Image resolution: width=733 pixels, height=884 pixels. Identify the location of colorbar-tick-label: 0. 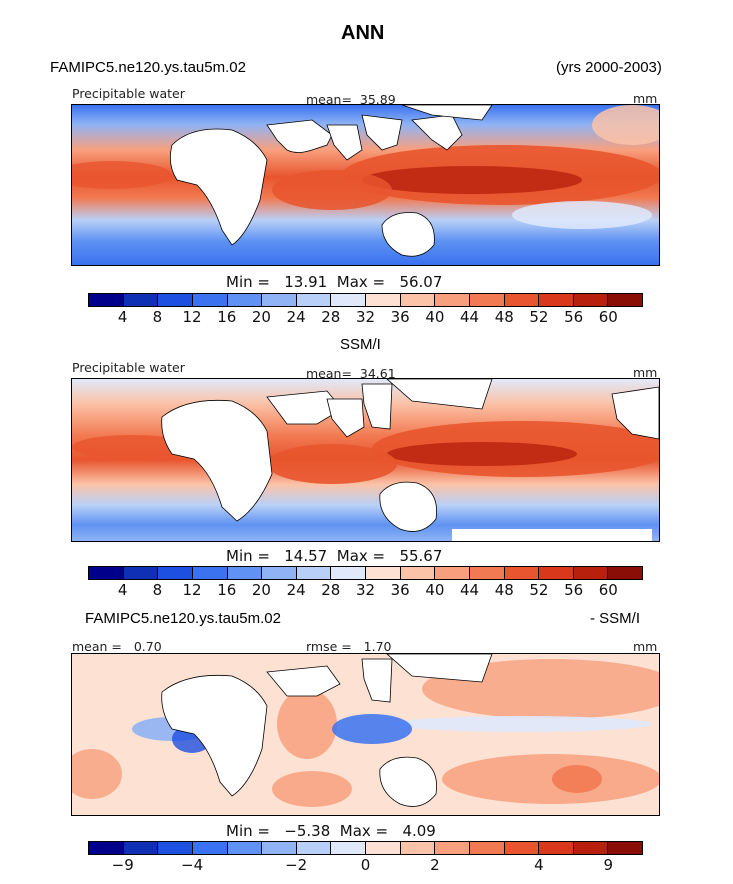
(365, 865).